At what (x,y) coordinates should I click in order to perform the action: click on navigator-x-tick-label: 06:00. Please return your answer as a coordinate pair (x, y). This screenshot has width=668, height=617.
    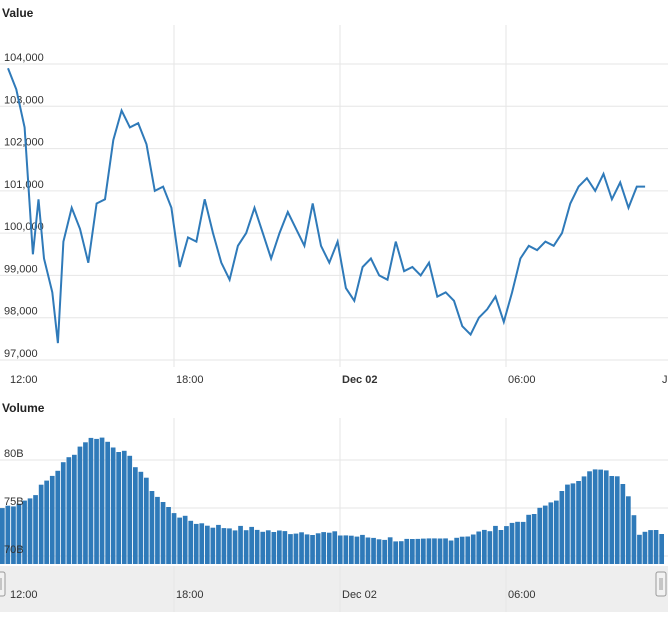
    Looking at the image, I should click on (522, 595).